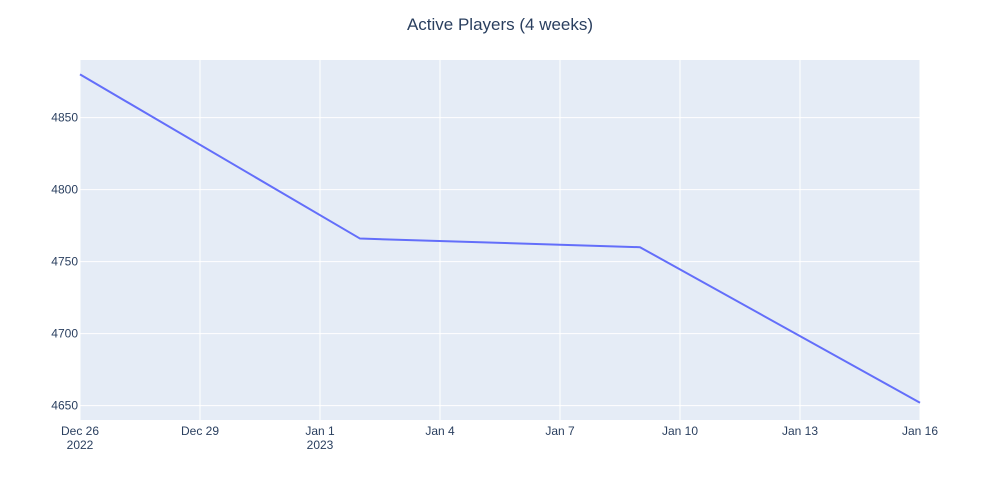 The image size is (1000, 500). Describe the element at coordinates (200, 431) in the screenshot. I see `x-tick-label: Dec 29` at that location.